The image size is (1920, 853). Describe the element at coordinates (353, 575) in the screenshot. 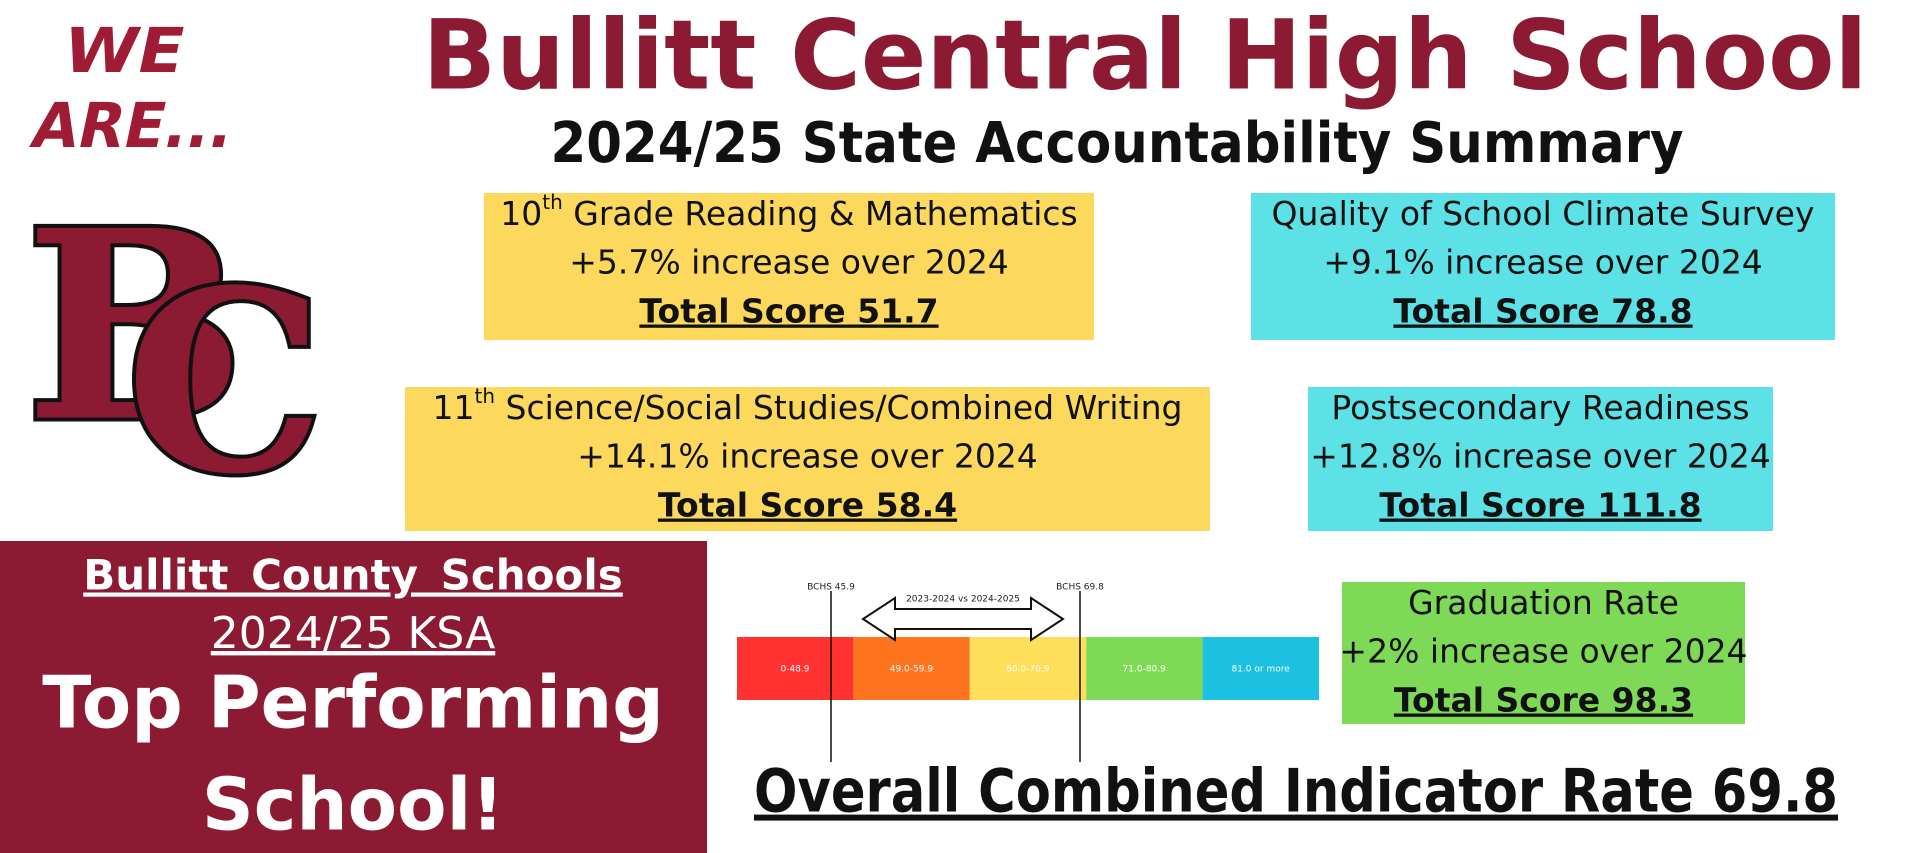

I see `district: Bullitt County Schools` at that location.